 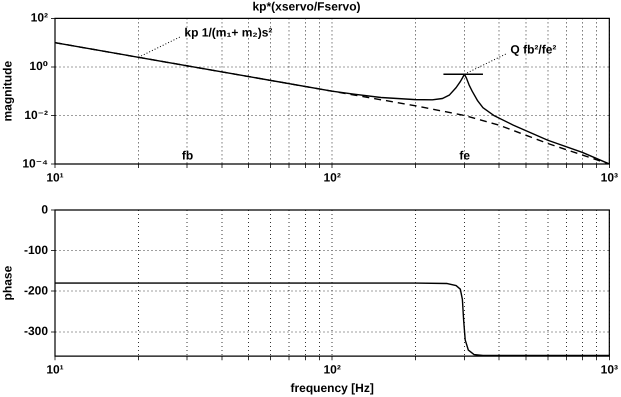 What do you see at coordinates (7, 91) in the screenshot?
I see `y-axis-title: magnitude` at bounding box center [7, 91].